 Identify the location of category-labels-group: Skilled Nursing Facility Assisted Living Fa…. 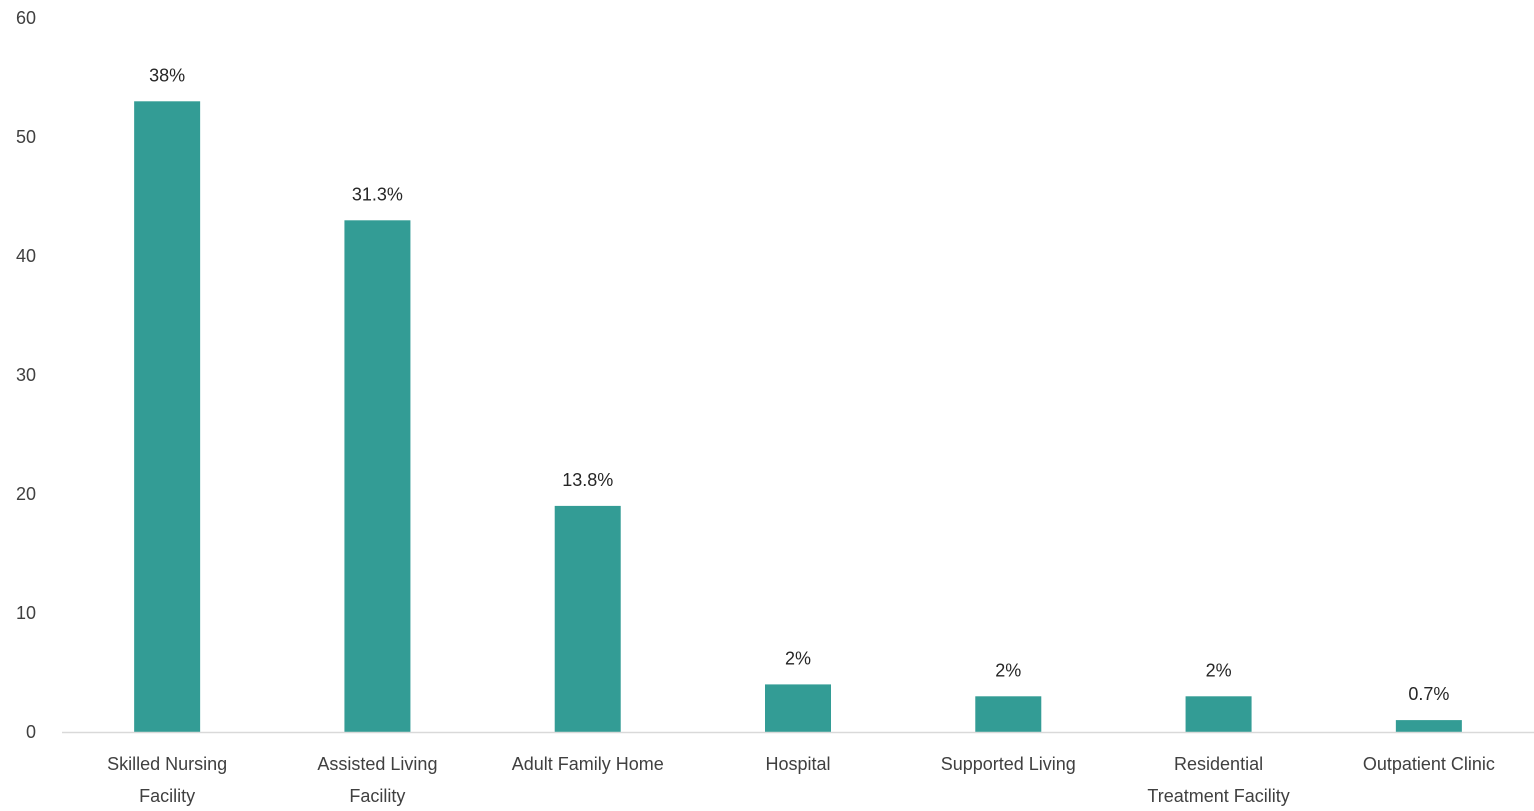
(801, 780).